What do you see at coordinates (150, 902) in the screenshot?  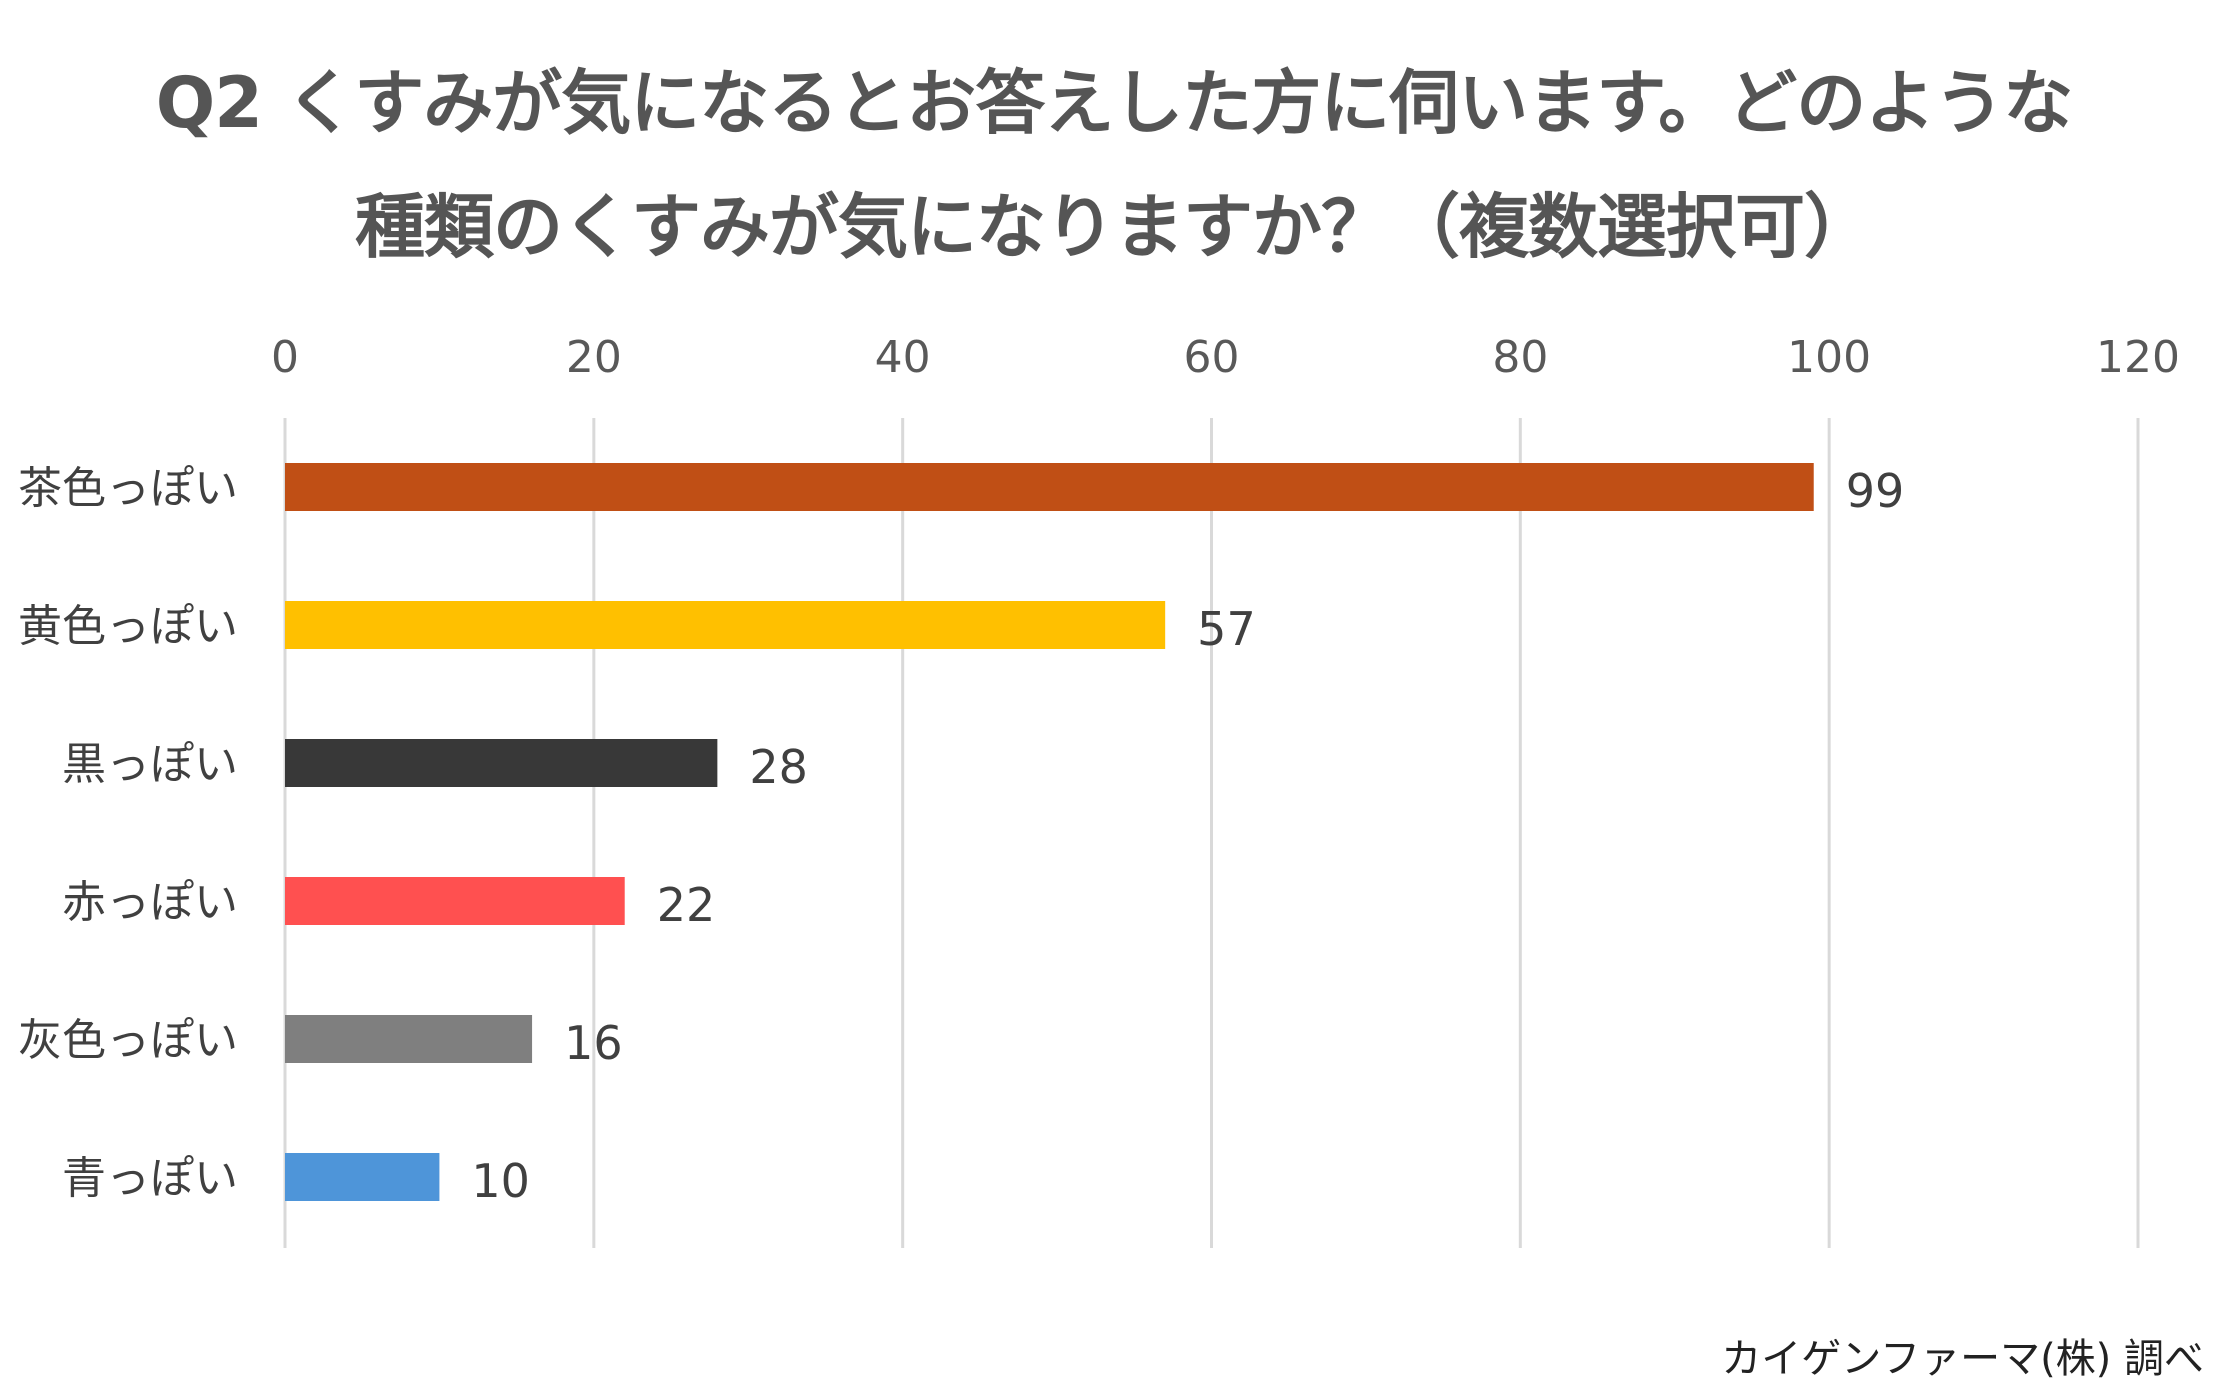 I see `category-label: 赤っぽい` at bounding box center [150, 902].